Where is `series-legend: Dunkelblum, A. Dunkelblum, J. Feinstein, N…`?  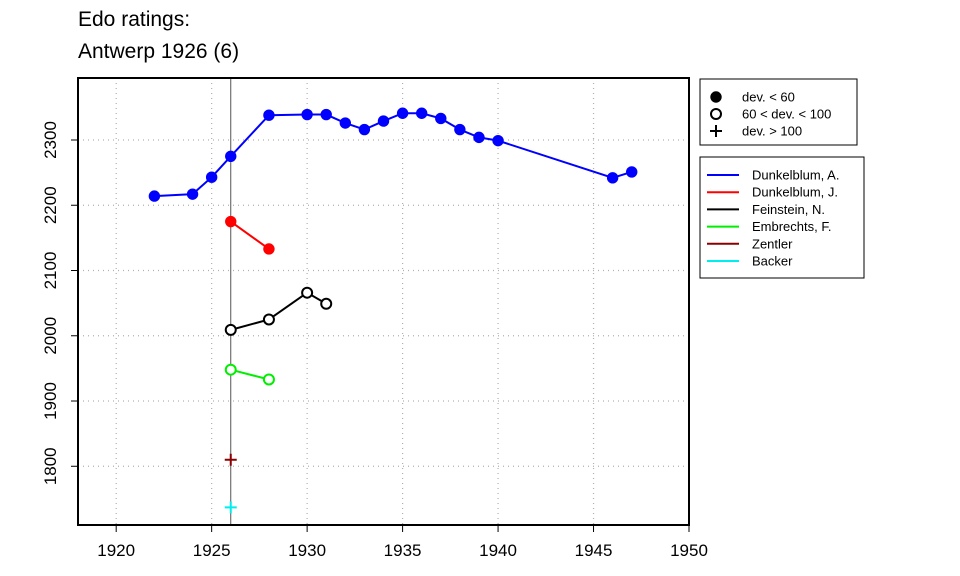
series-legend: Dunkelblum, A. Dunkelblum, J. Feinstein, N… is located at coordinates (782, 217).